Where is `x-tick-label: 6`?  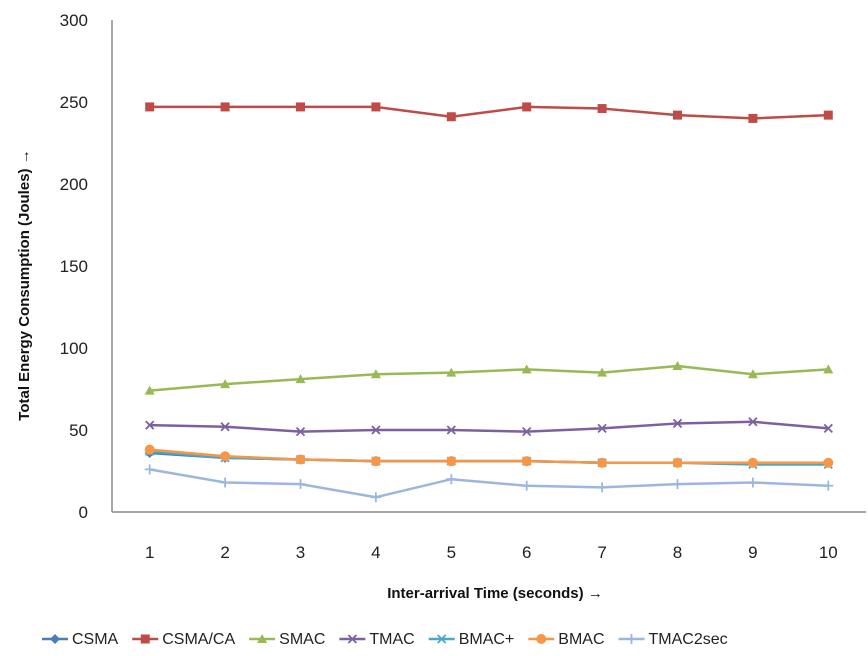 x-tick-label: 6 is located at coordinates (526, 552).